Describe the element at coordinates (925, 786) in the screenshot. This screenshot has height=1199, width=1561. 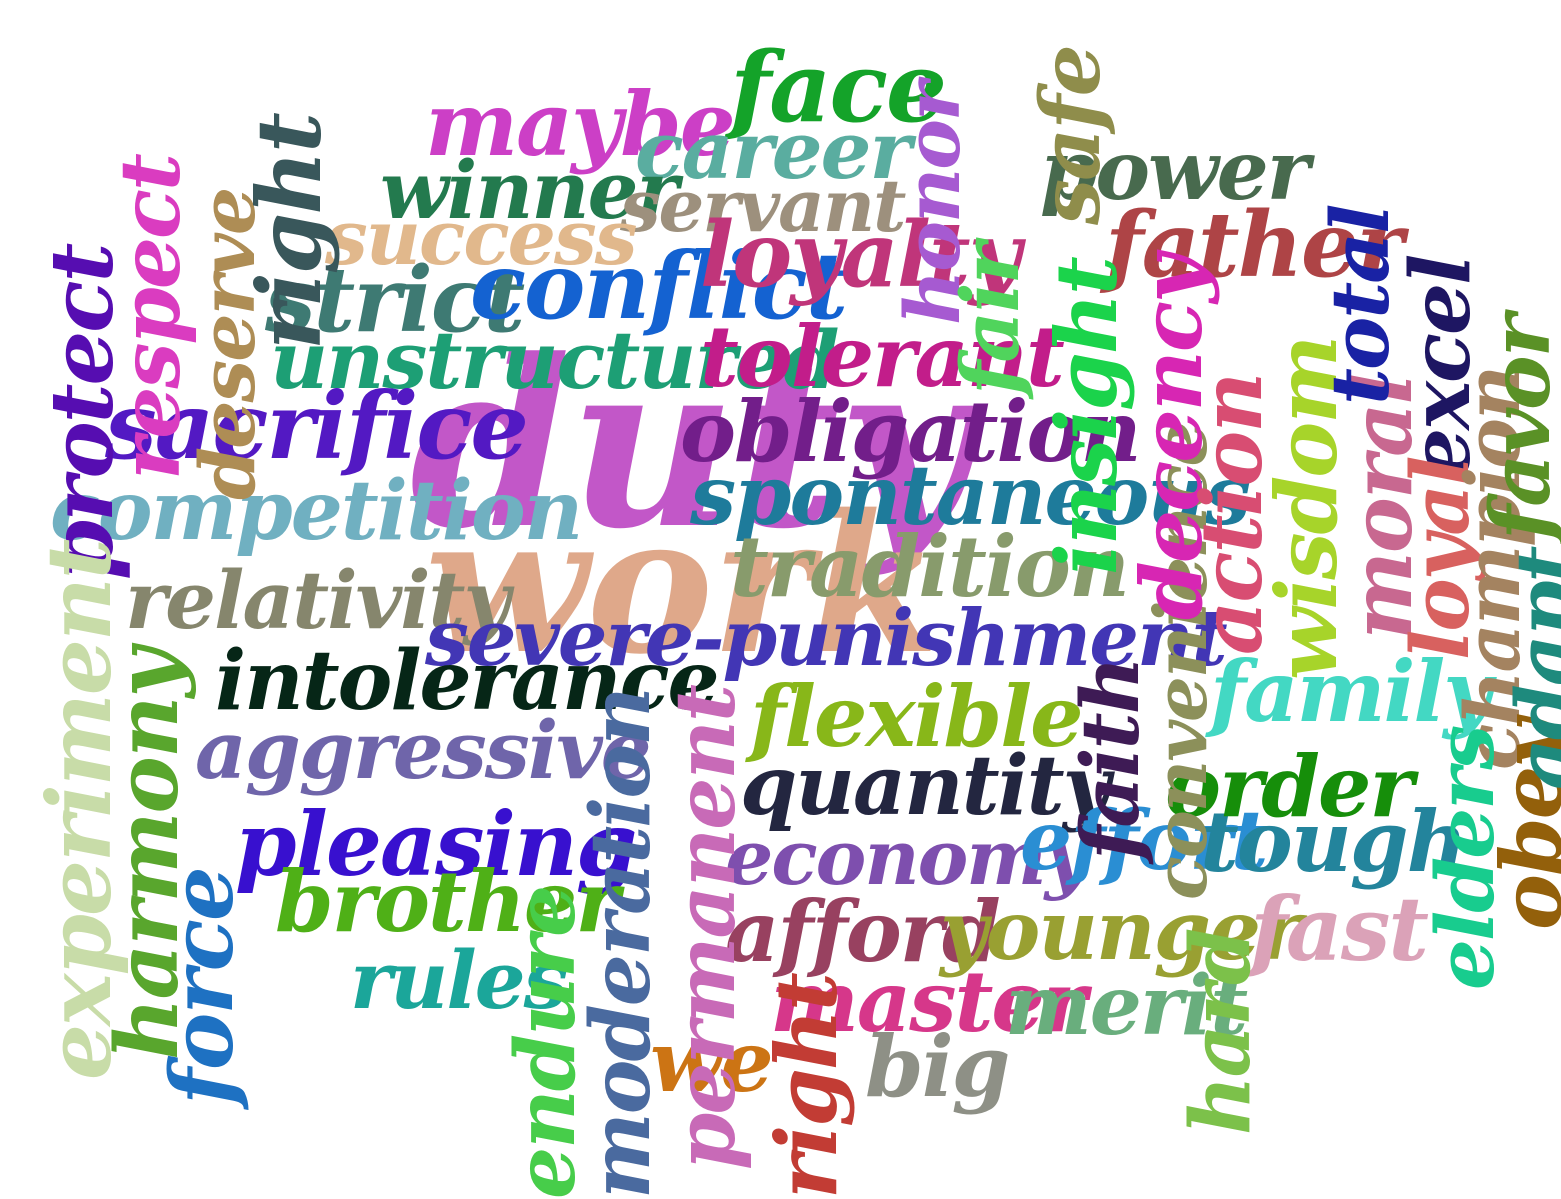
I see `word-quantity: quantity` at that location.